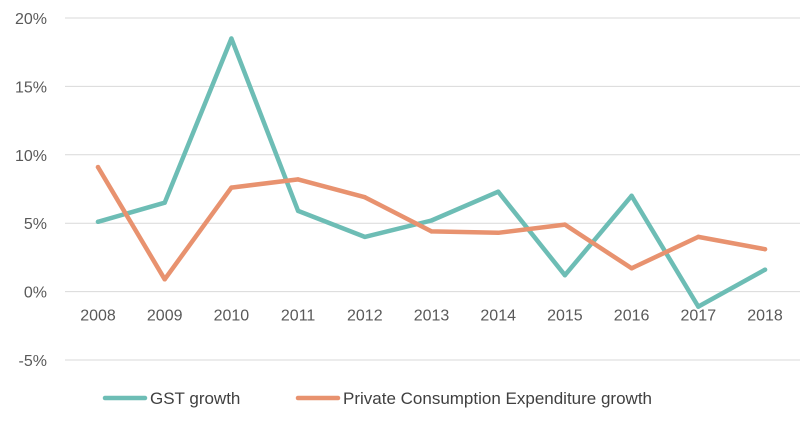  I want to click on x-tick-label: 2011, so click(298, 316).